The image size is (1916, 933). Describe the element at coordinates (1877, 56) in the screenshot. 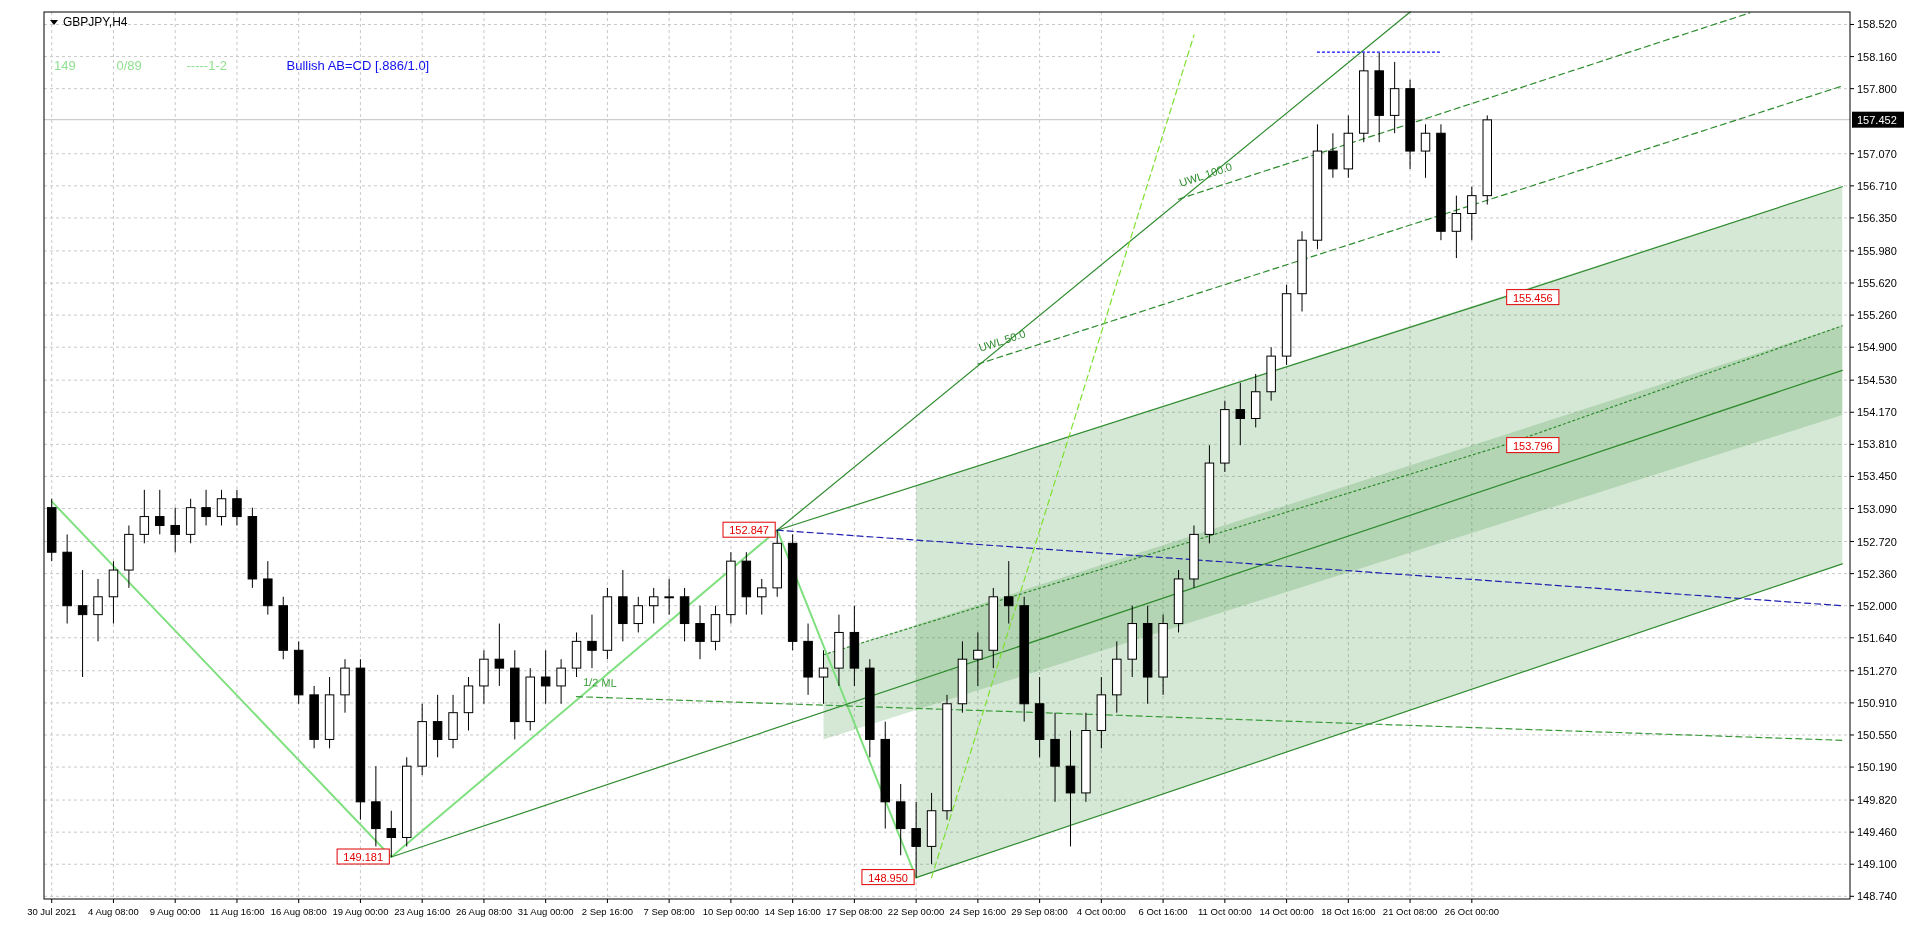

I see `y-tick-label: 158.160` at that location.